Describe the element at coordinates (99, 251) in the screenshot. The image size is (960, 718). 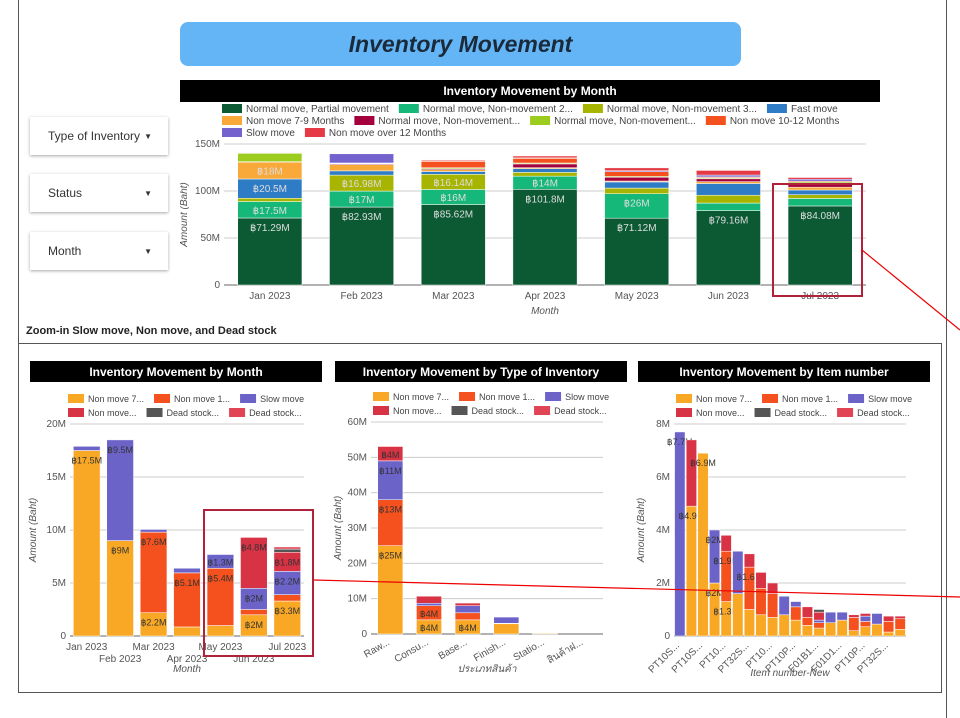
I see `filter-month: Month ▼` at that location.